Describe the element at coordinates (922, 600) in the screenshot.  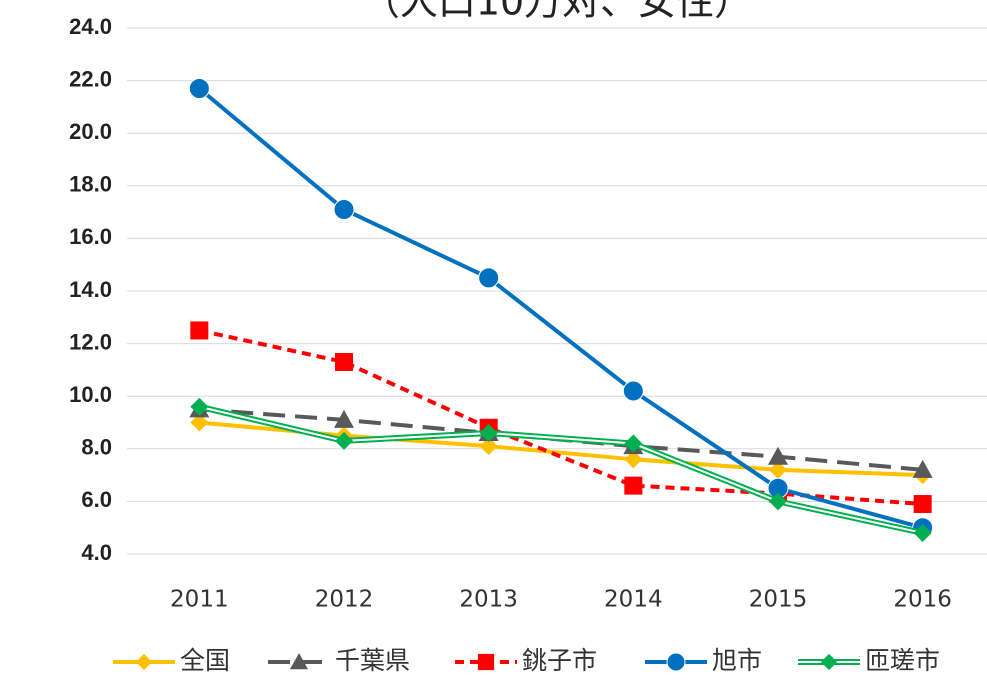
I see `x-tick-label: 2016` at that location.